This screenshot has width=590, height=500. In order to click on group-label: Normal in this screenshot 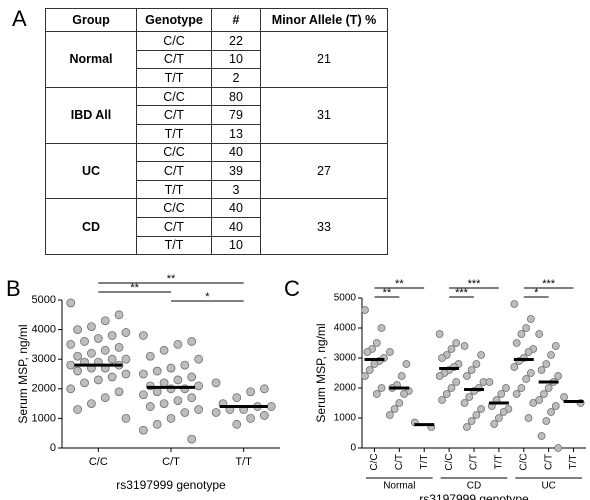, I will do `click(399, 486)`.